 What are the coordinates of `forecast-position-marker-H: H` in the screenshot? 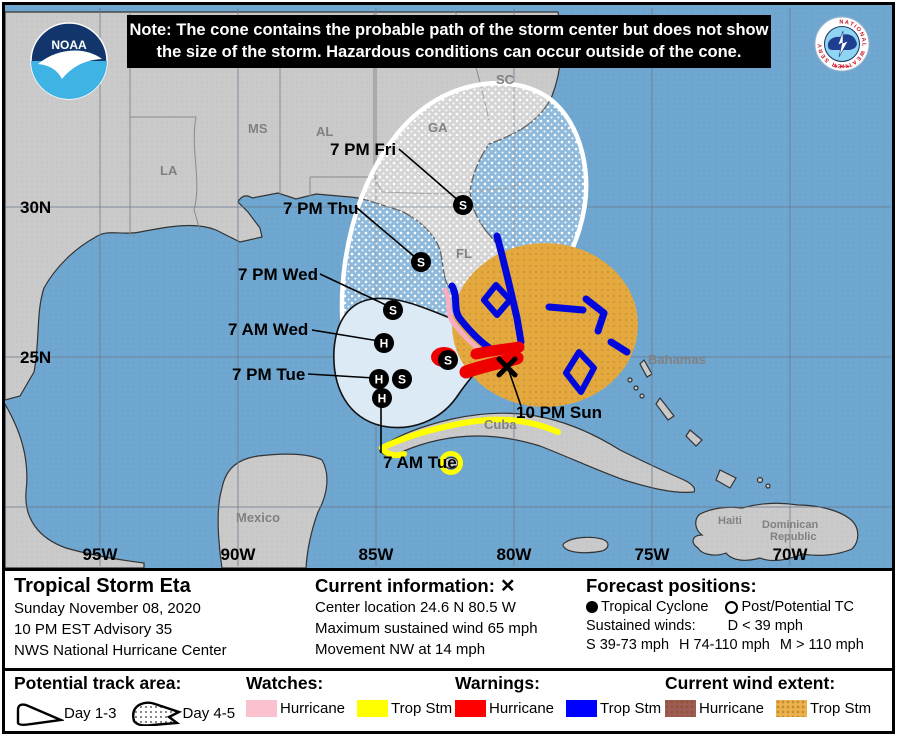 It's located at (382, 398).